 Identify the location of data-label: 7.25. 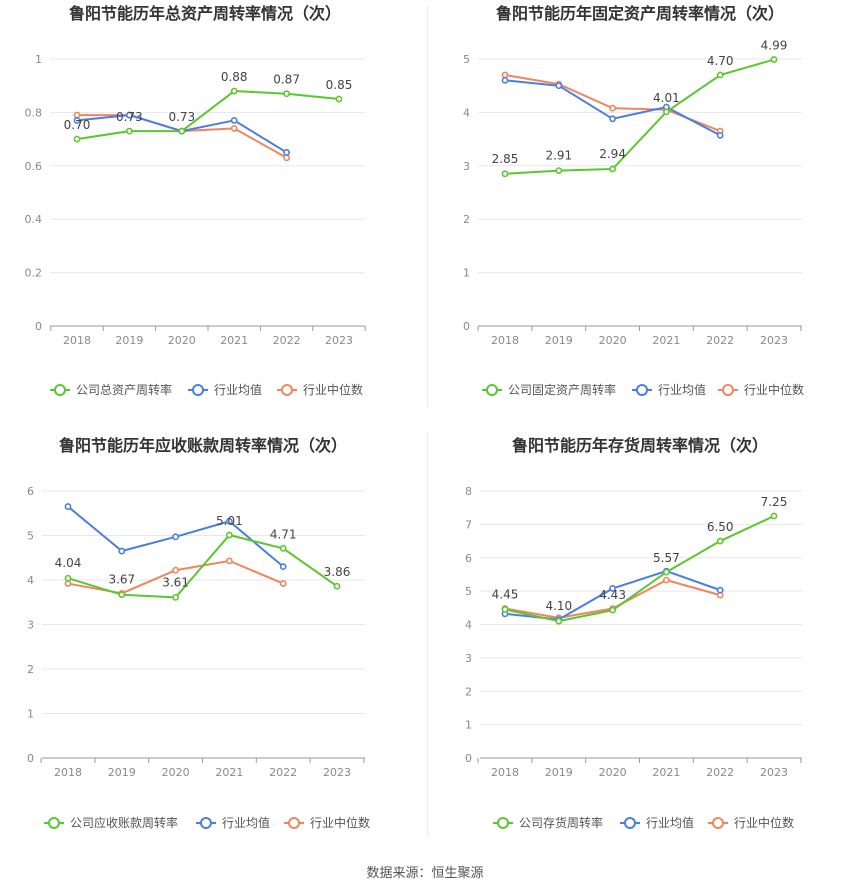
(774, 502).